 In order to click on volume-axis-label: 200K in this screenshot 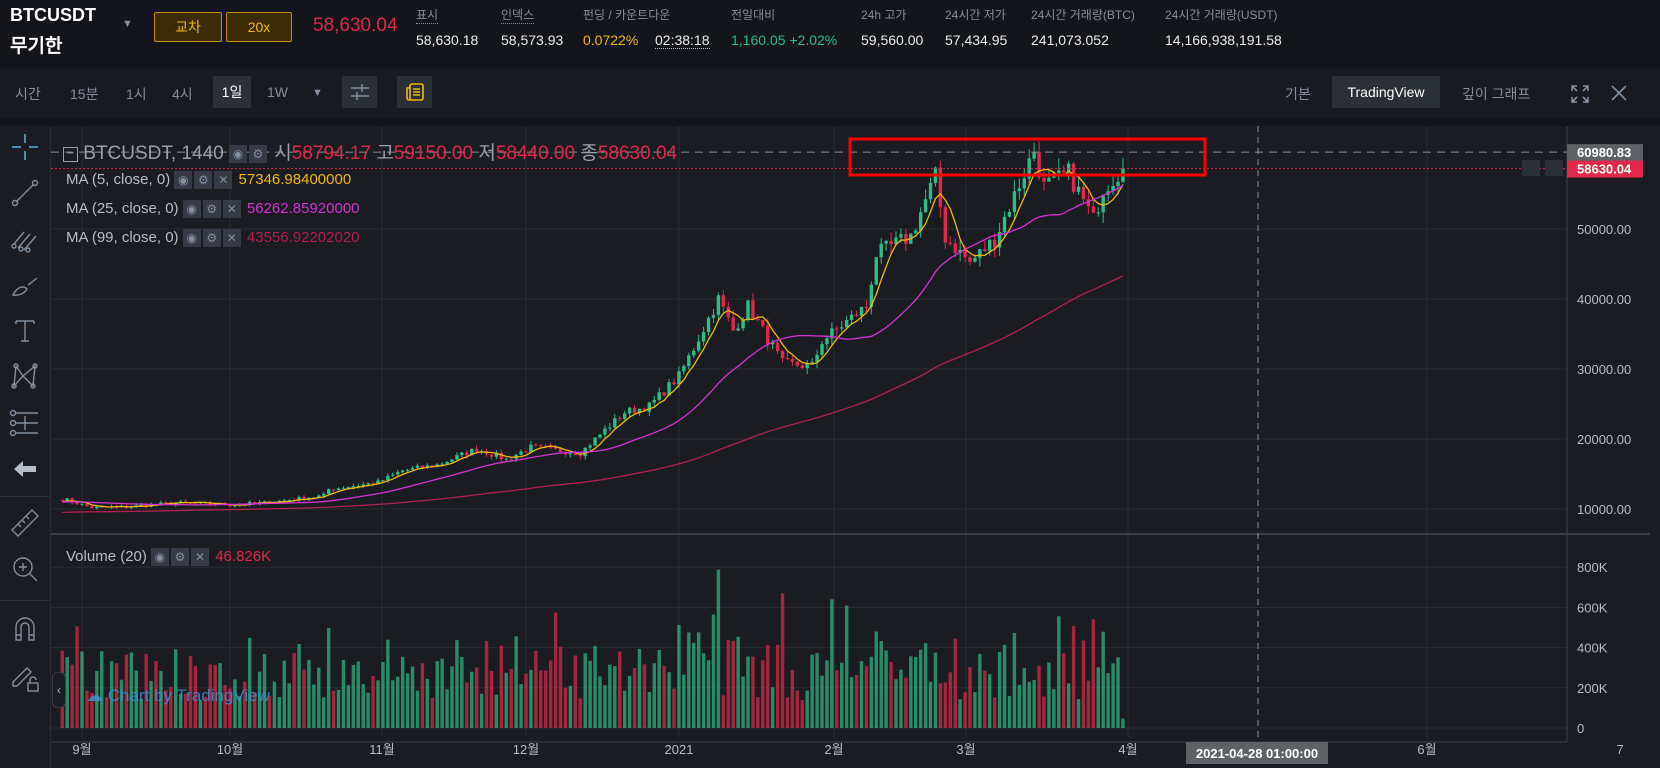, I will do `click(1592, 688)`.